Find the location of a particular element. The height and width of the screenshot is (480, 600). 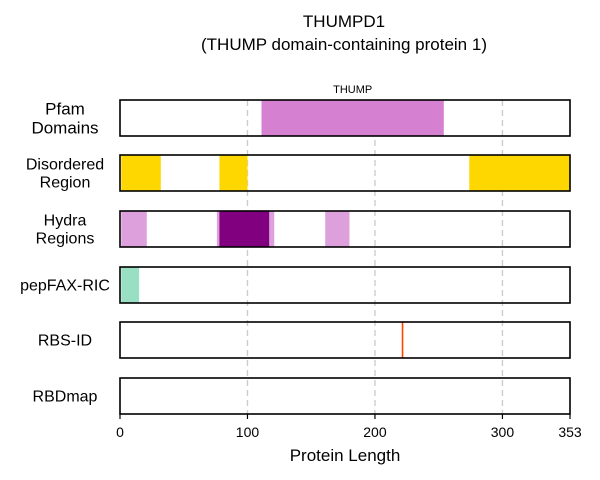

track-label: Disordered Region is located at coordinates (65, 174).